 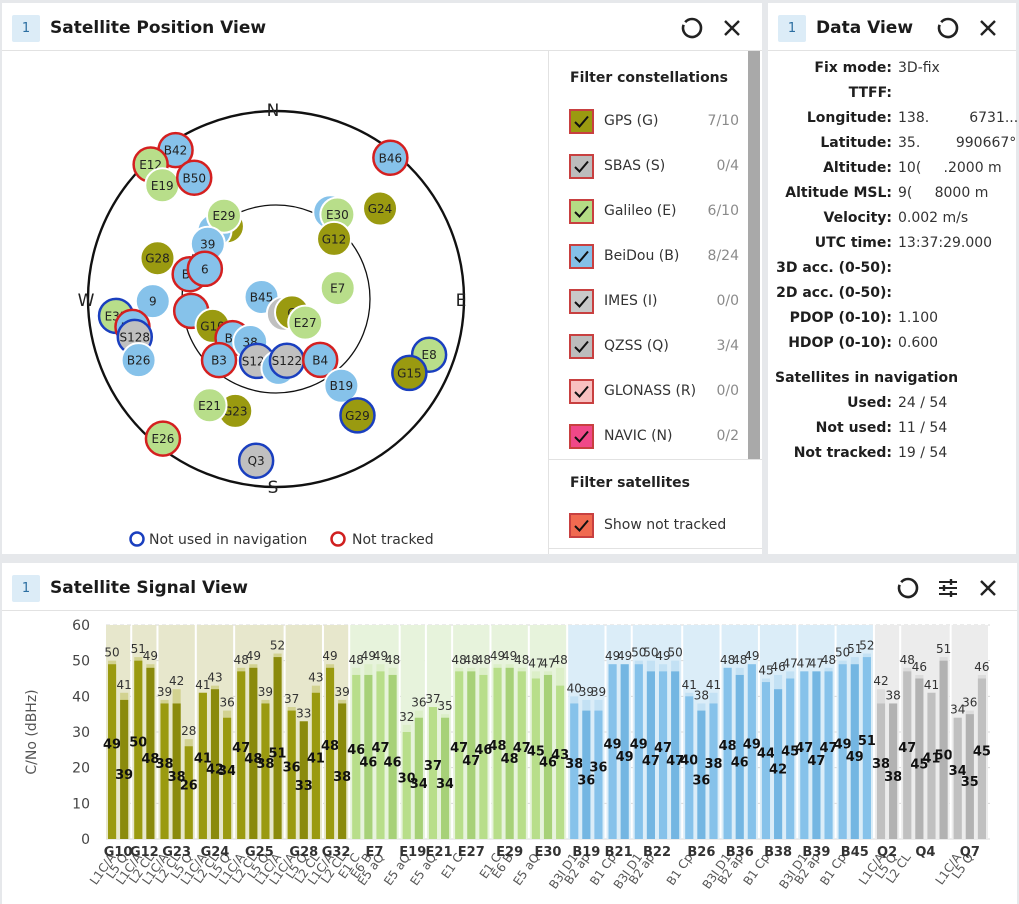 I want to click on signal-bar: 51 50, so click(x=944, y=740).